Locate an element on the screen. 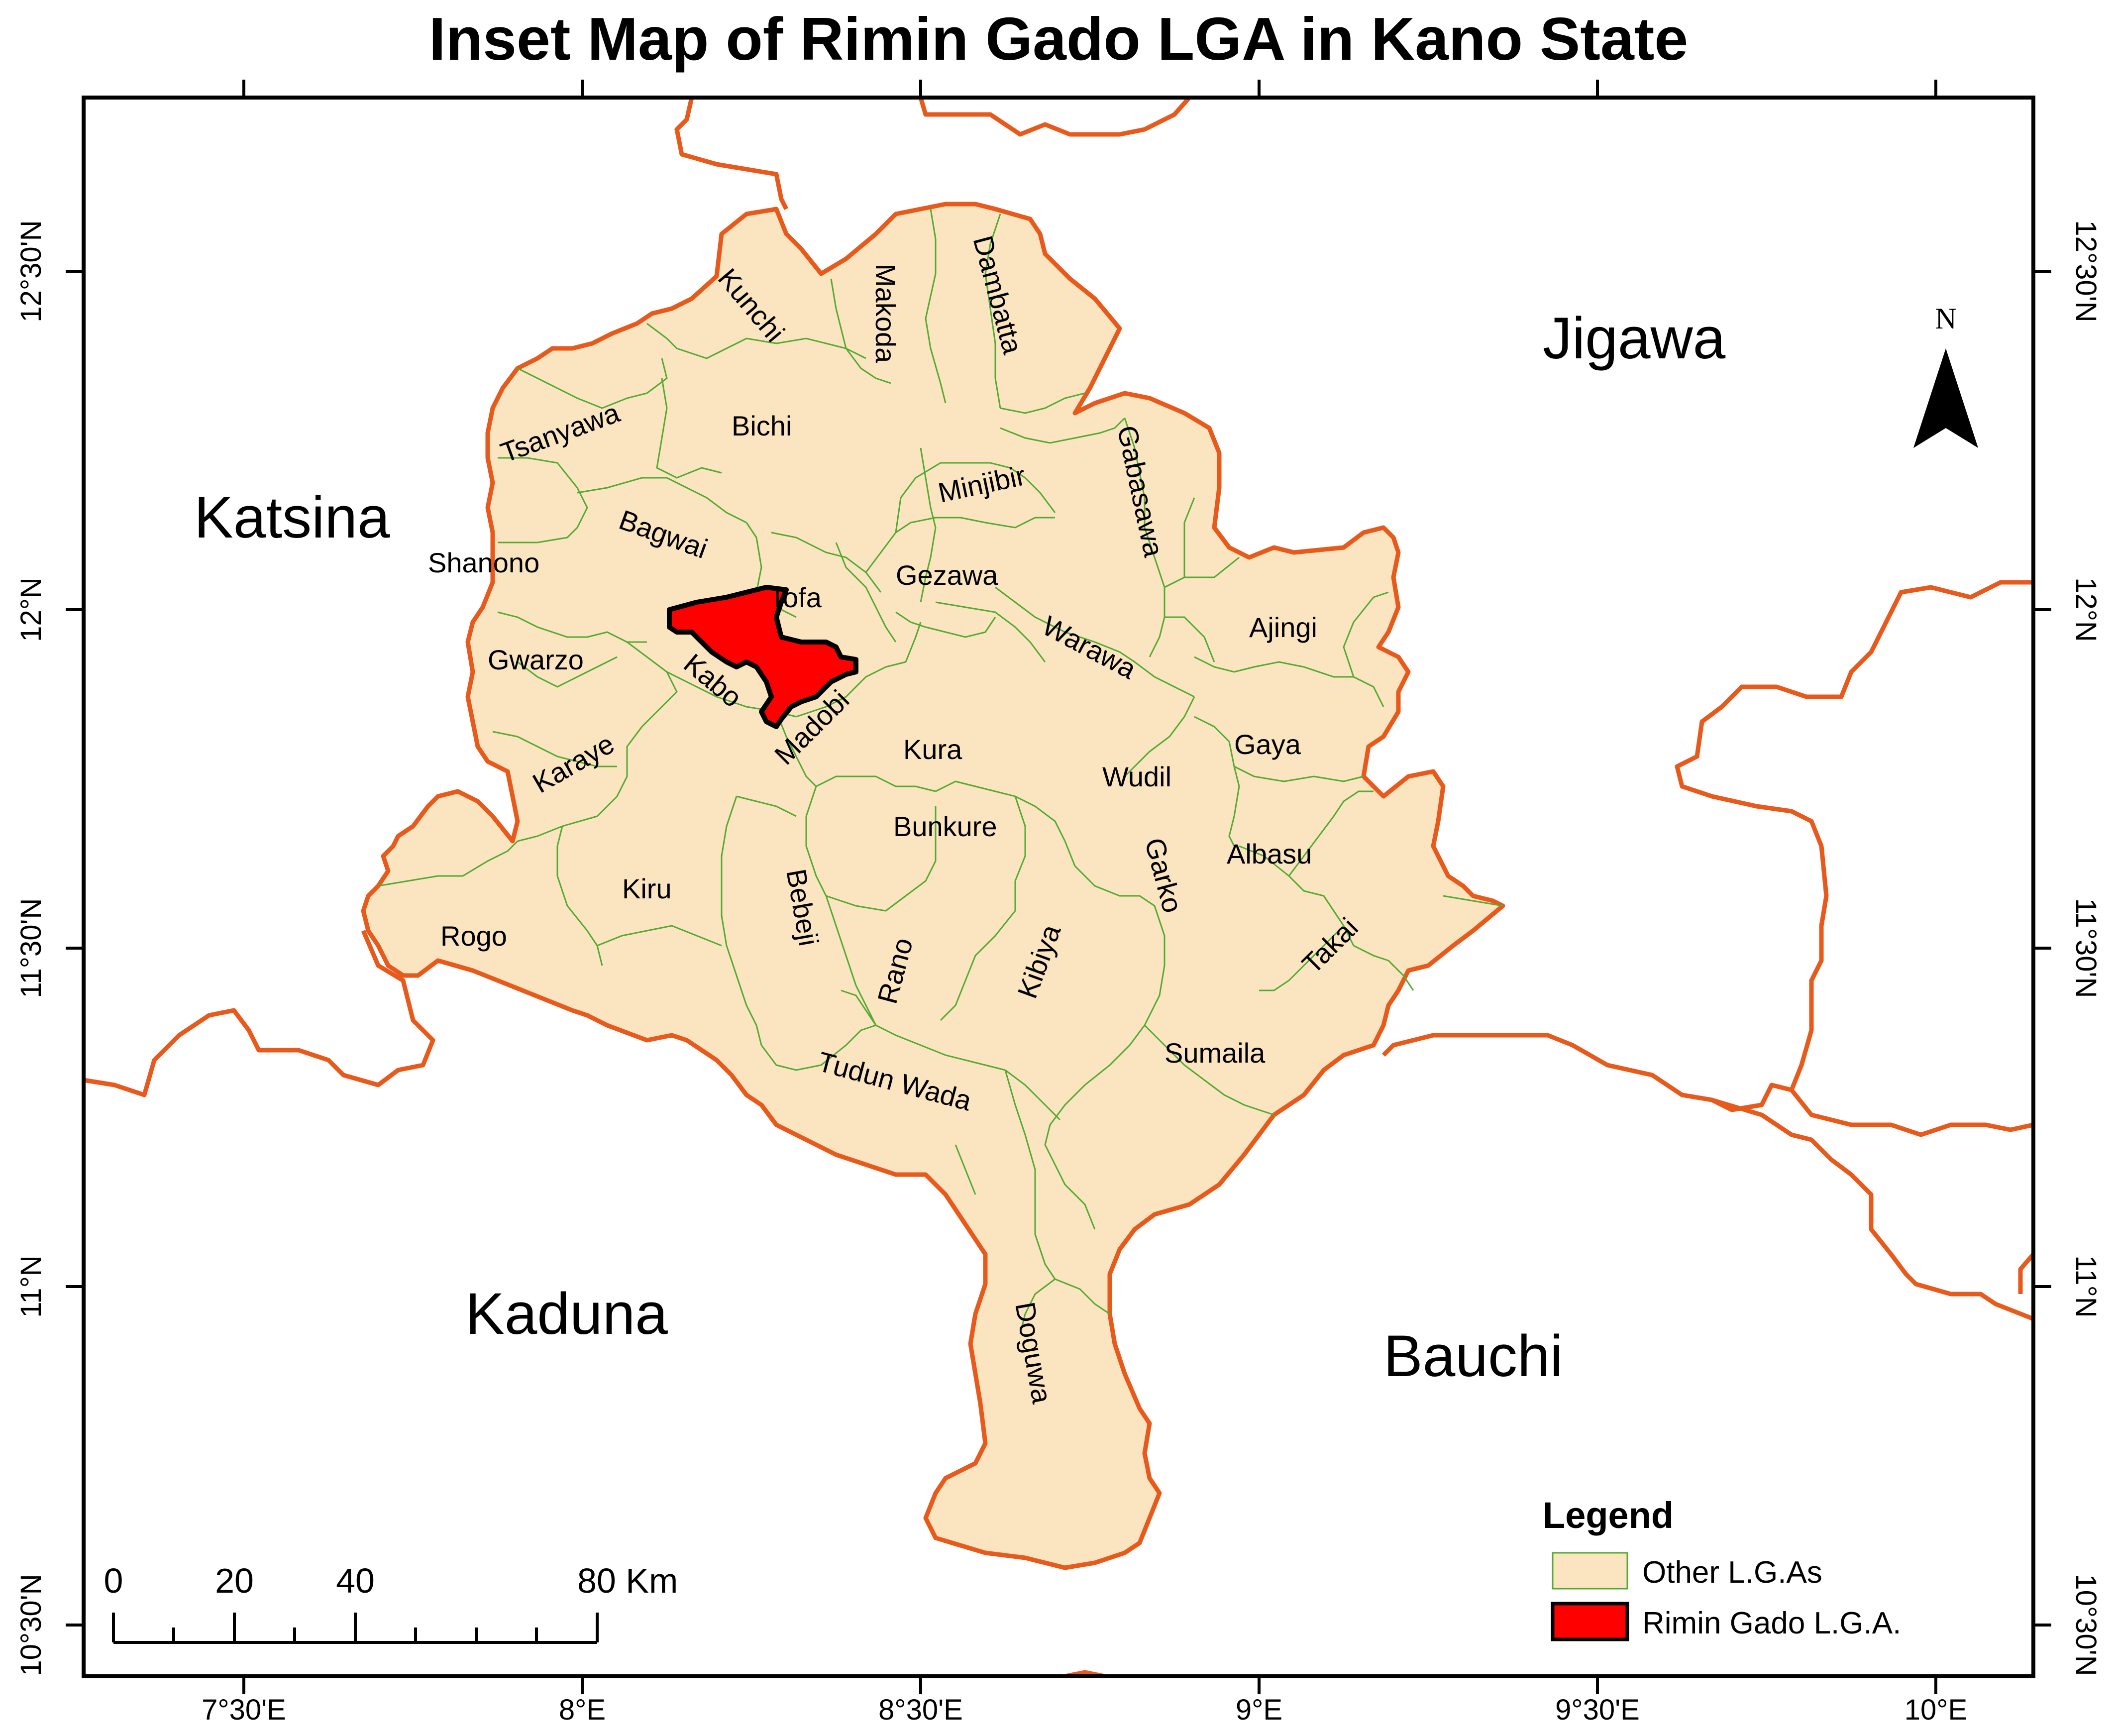 The image size is (2117, 1736). legend: Legend Other L.G.As Rimin Gado L.G.A. is located at coordinates (1722, 1568).